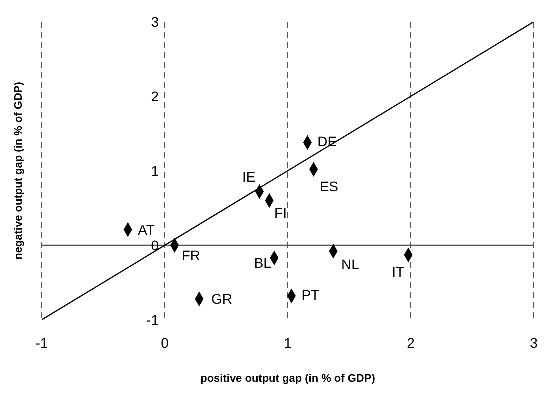 This screenshot has height=400, width=544. Describe the element at coordinates (42, 342) in the screenshot. I see `x-tick-label: -1` at that location.